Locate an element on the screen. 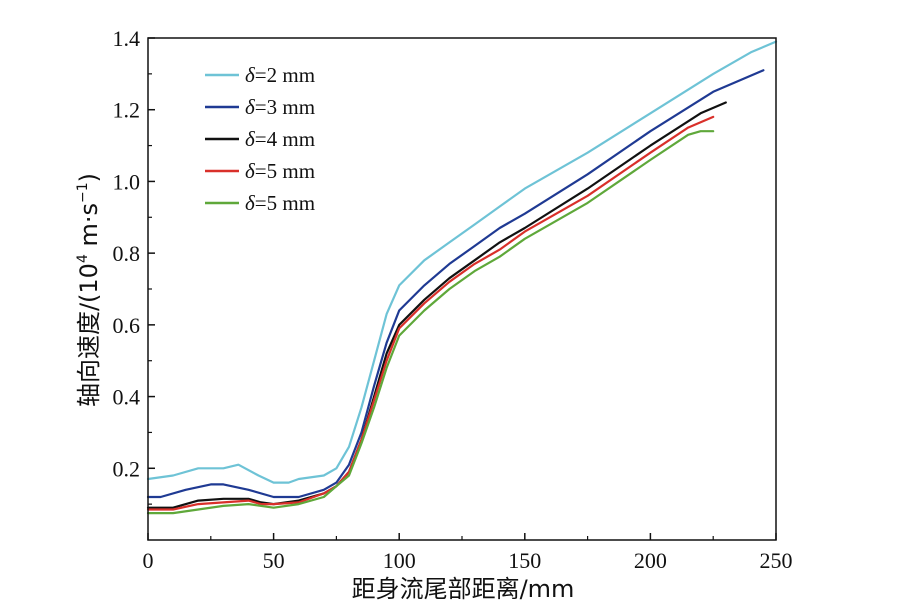 The height and width of the screenshot is (610, 900). legend-label-1: δ=2 mm is located at coordinates (280, 75).